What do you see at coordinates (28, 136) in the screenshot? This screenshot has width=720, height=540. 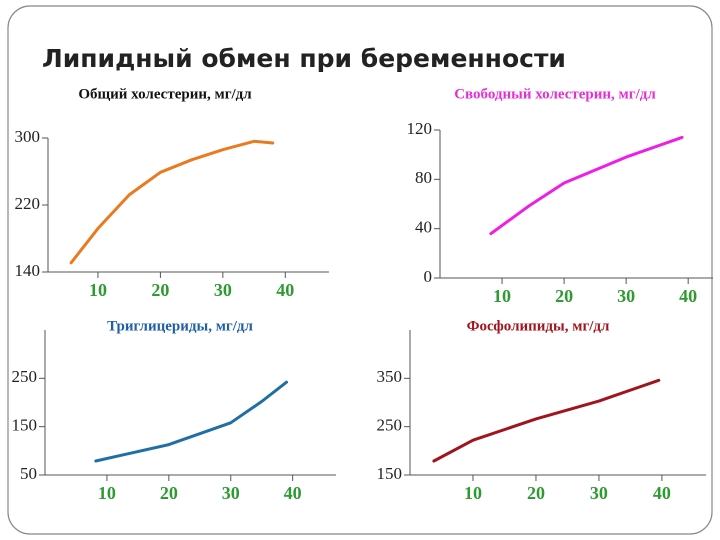 I see `y-tick-label: 300` at bounding box center [28, 136].